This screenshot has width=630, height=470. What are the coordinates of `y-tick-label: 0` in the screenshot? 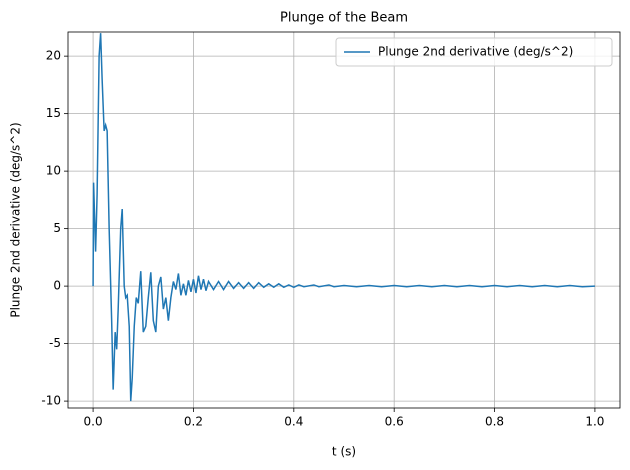 It's located at (57, 286).